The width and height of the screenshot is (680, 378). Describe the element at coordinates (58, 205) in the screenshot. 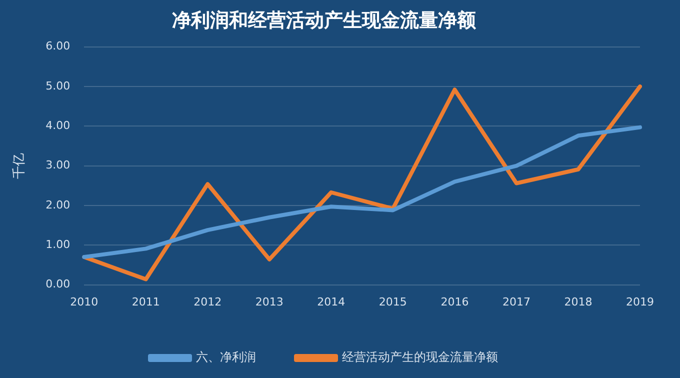

I see `y-tick-label: 2.00` at that location.